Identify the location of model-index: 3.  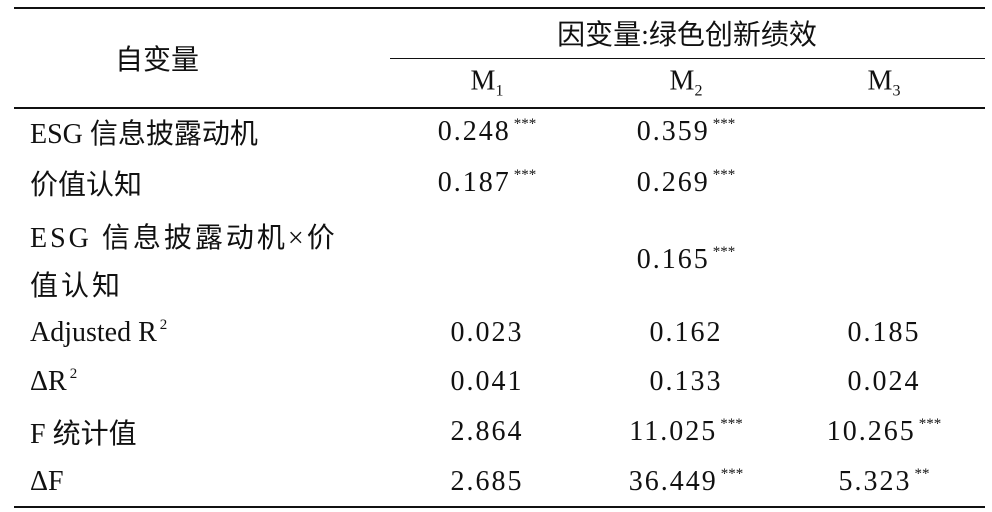
(896, 91).